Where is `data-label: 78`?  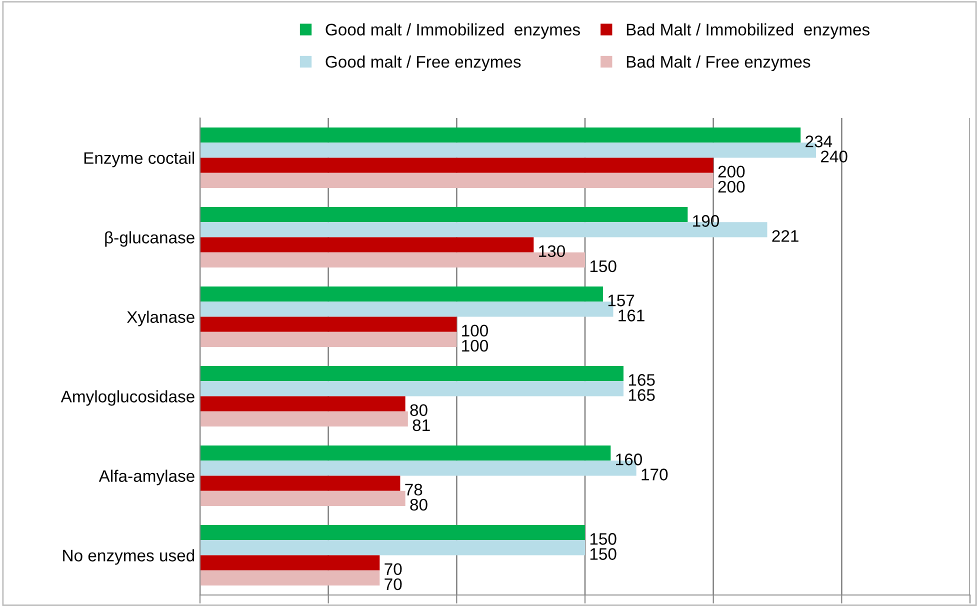 data-label: 78 is located at coordinates (413, 490).